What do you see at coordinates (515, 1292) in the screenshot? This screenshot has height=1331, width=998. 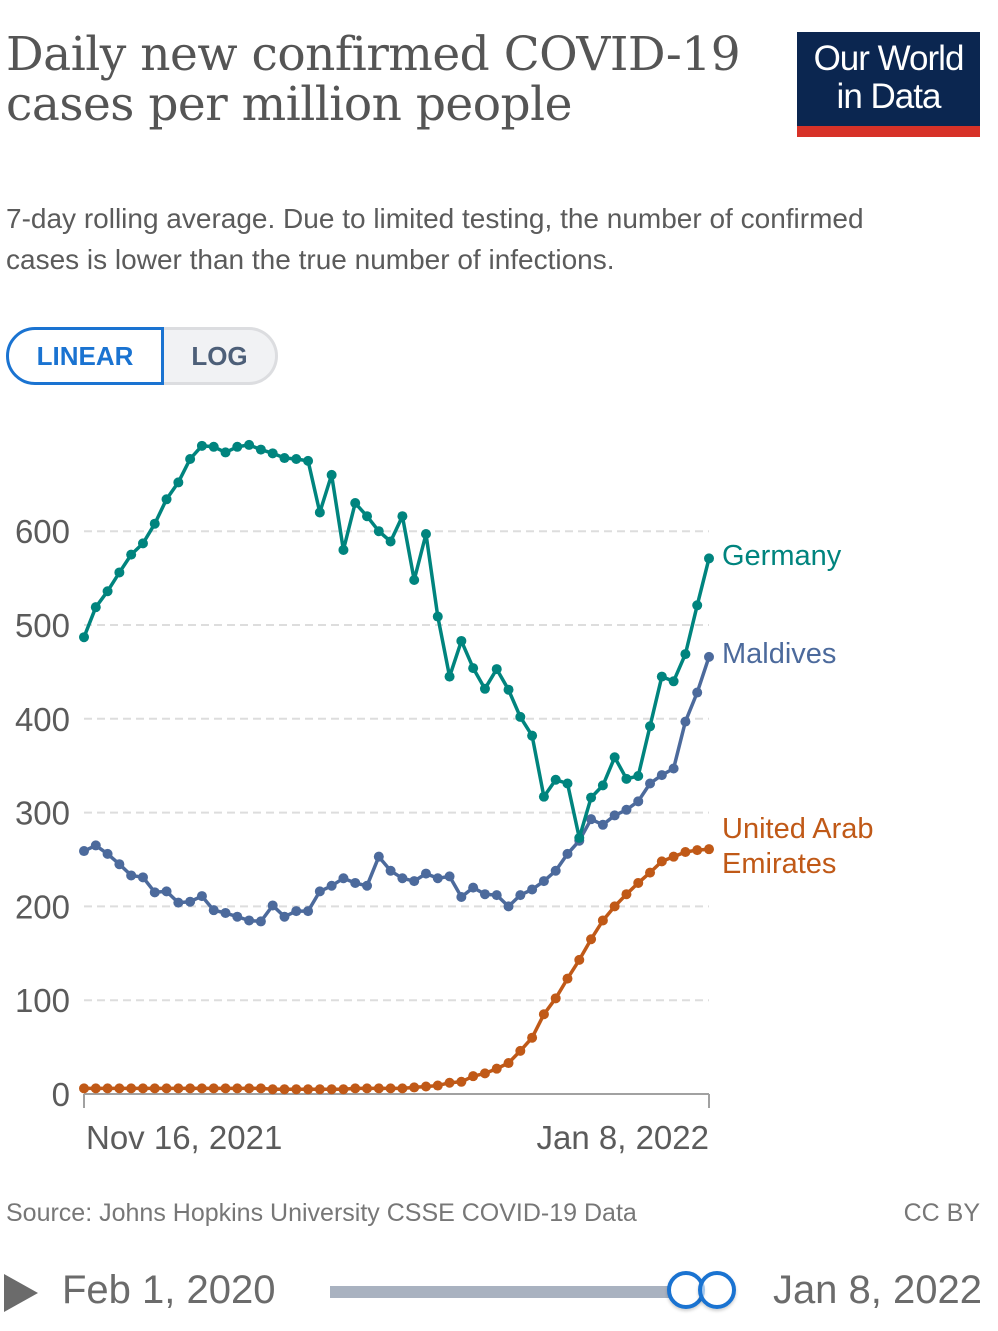 I see `timeline-track` at bounding box center [515, 1292].